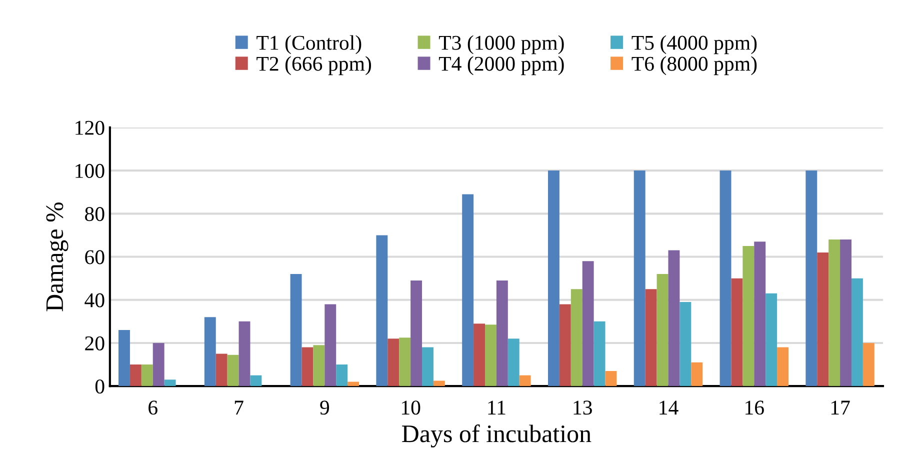 This screenshot has height=472, width=901. What do you see at coordinates (94, 300) in the screenshot?
I see `y-tick-label: 40` at bounding box center [94, 300].